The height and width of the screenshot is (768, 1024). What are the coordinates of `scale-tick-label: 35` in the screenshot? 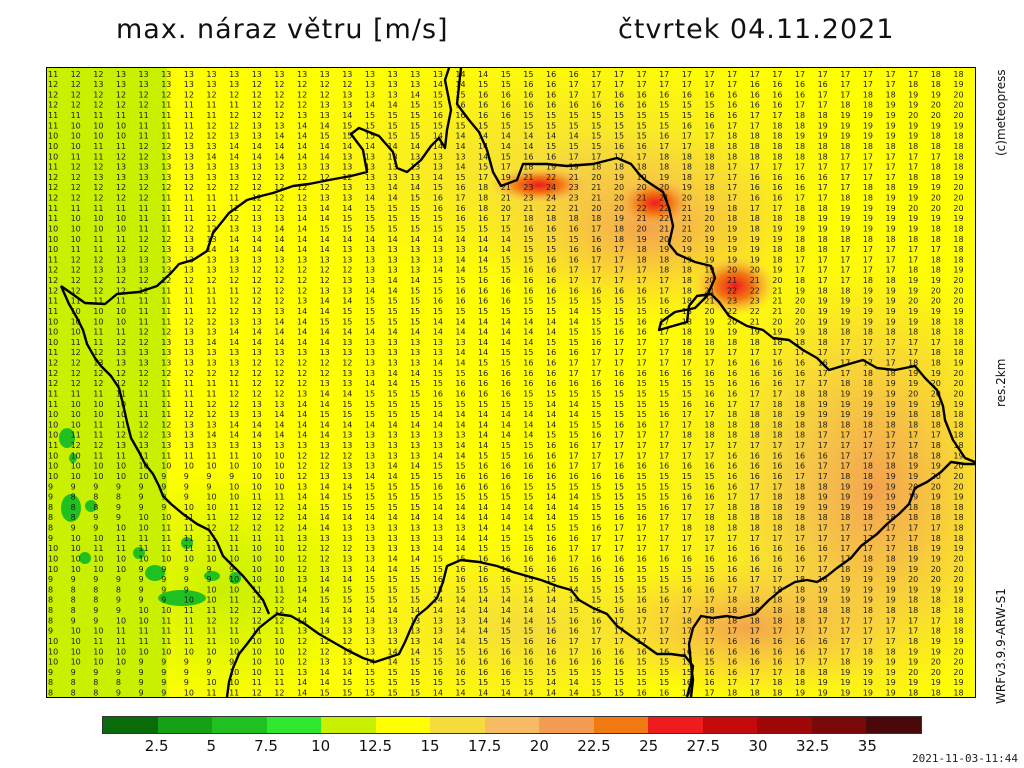 It's located at (867, 746).